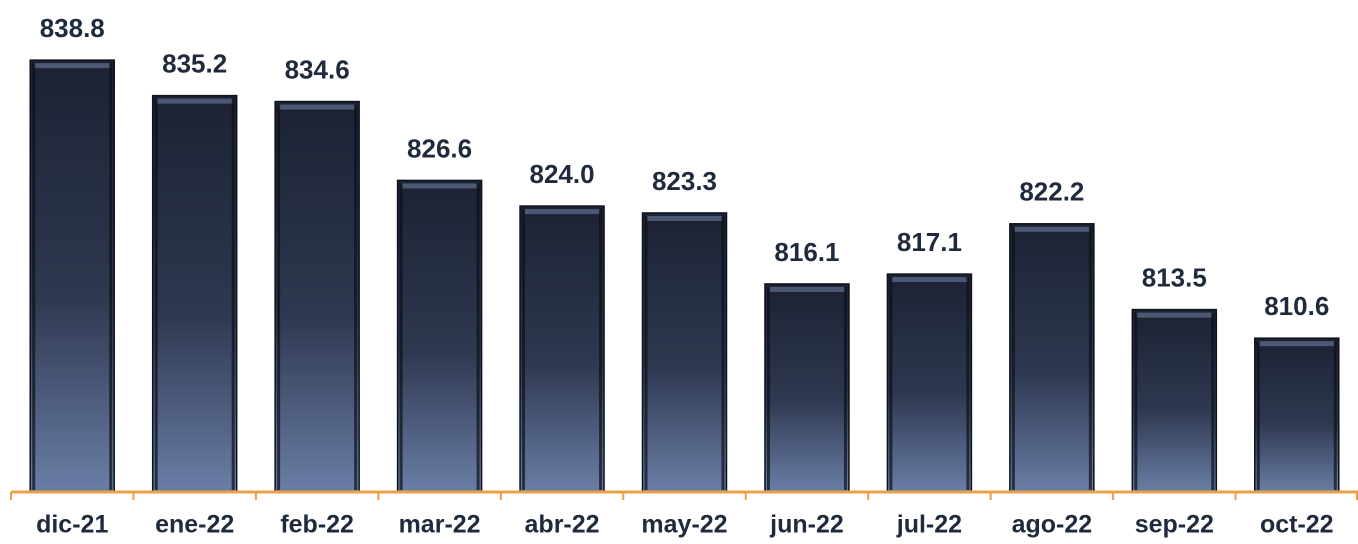  Describe the element at coordinates (806, 525) in the screenshot. I see `x-tick-label: jun-22` at that location.